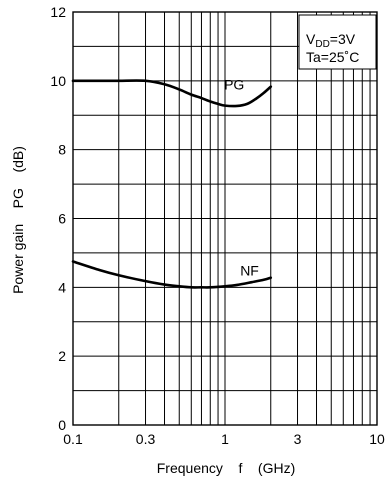 The image size is (391, 486). Describe the element at coordinates (62, 425) in the screenshot. I see `y-tick-label: 0` at that location.